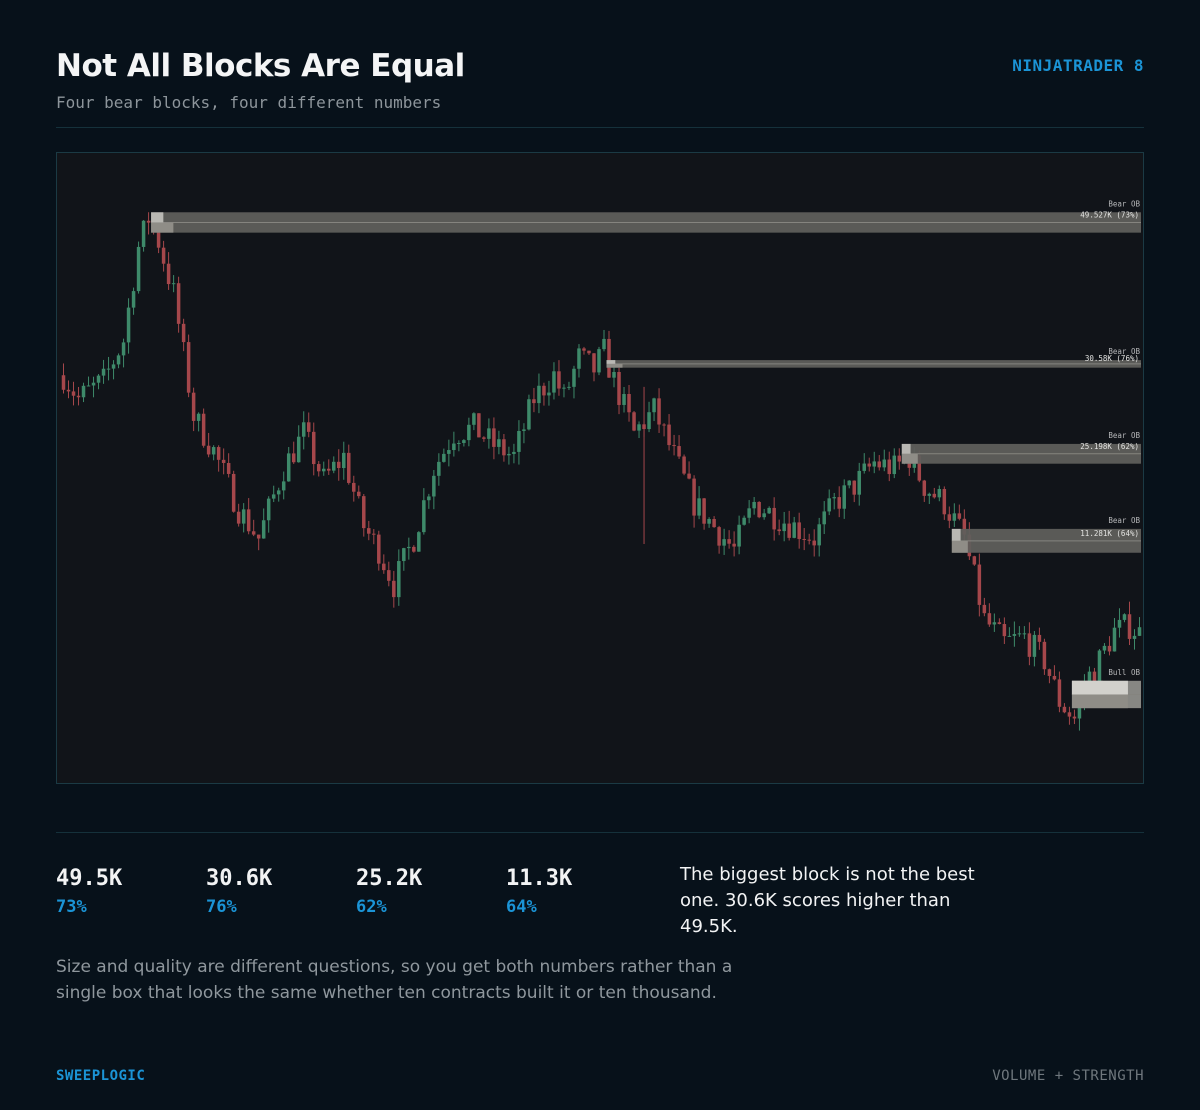  I want to click on section-divider, so click(600, 832).